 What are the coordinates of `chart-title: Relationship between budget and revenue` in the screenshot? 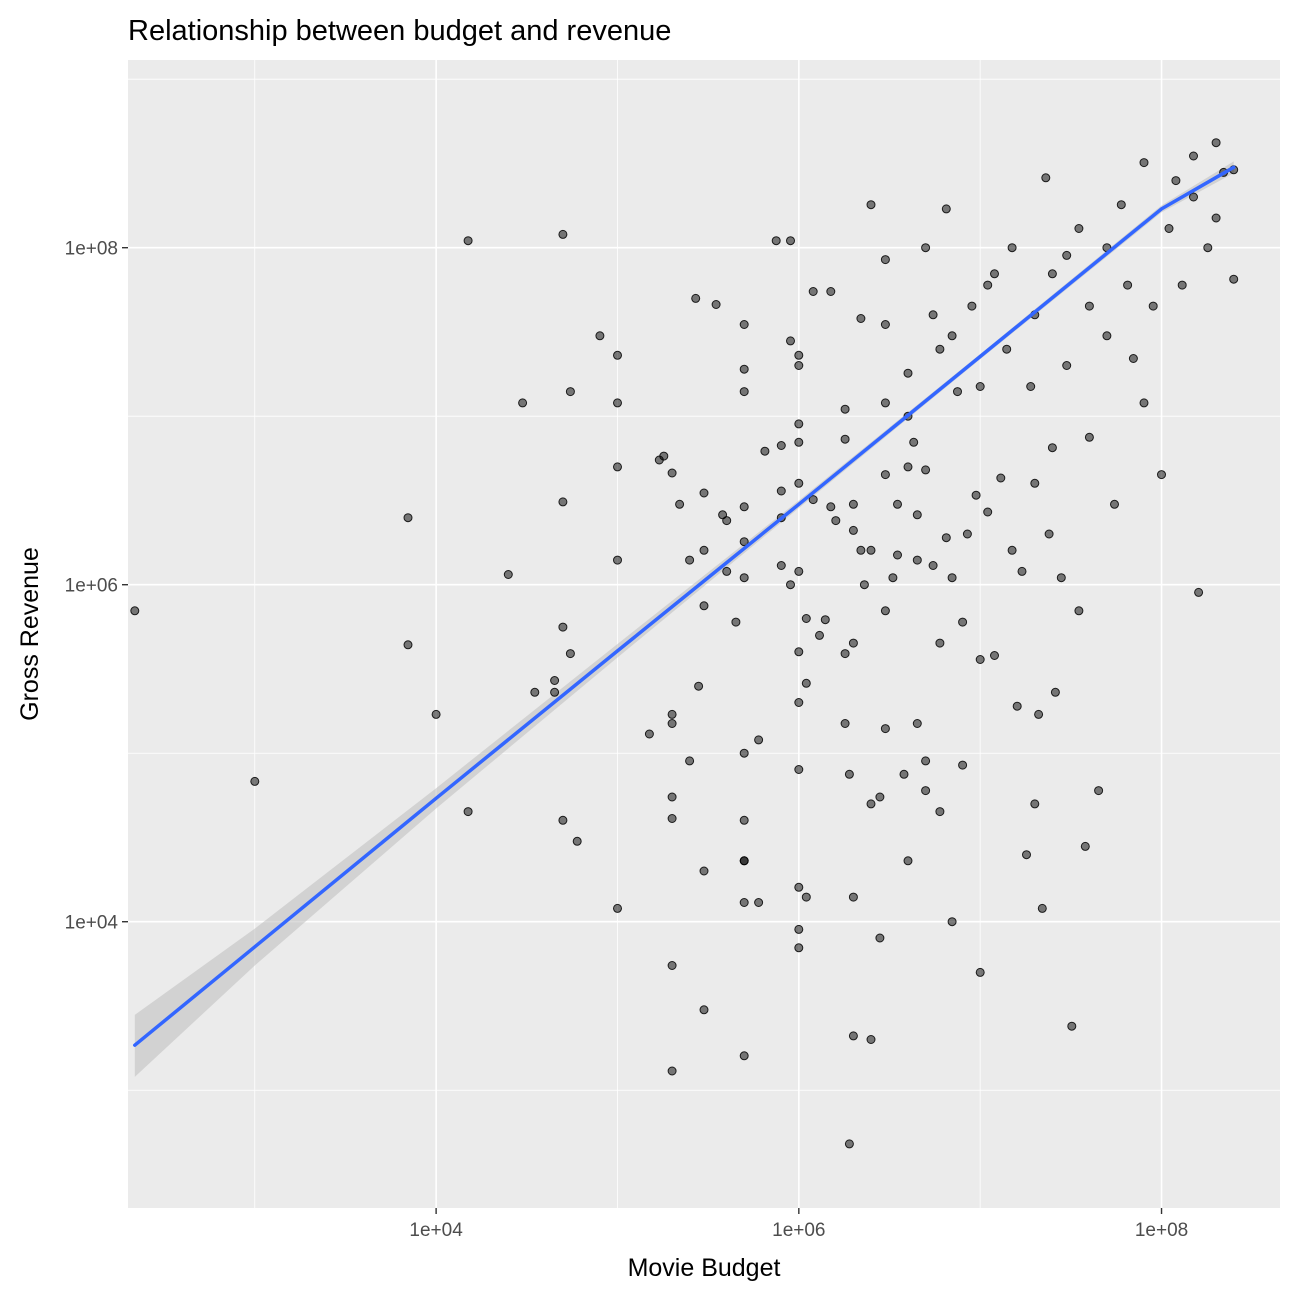 It's located at (399, 31).